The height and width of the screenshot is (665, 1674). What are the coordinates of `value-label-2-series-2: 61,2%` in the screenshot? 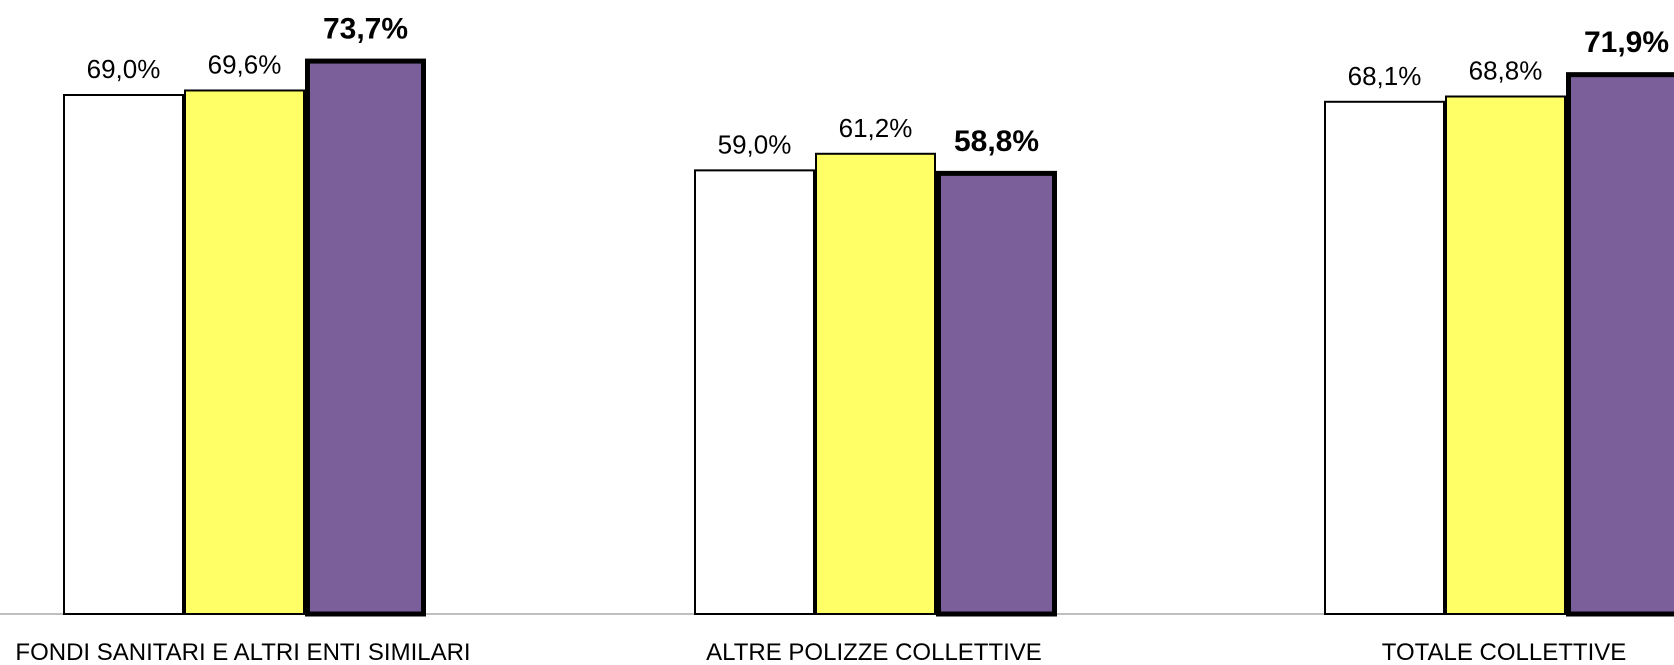 It's located at (876, 128).